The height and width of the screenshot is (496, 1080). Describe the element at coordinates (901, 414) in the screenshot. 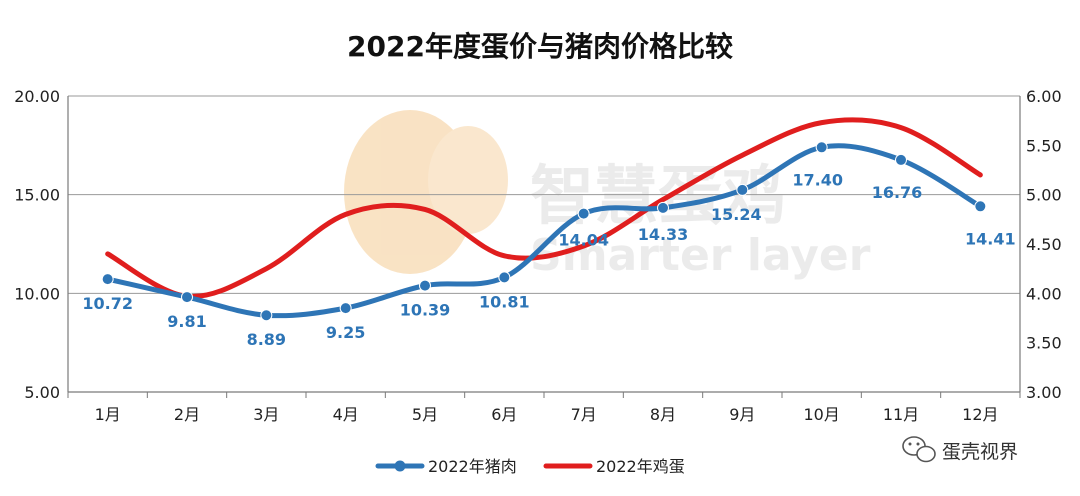

I see `x-tick-label: 11月` at that location.